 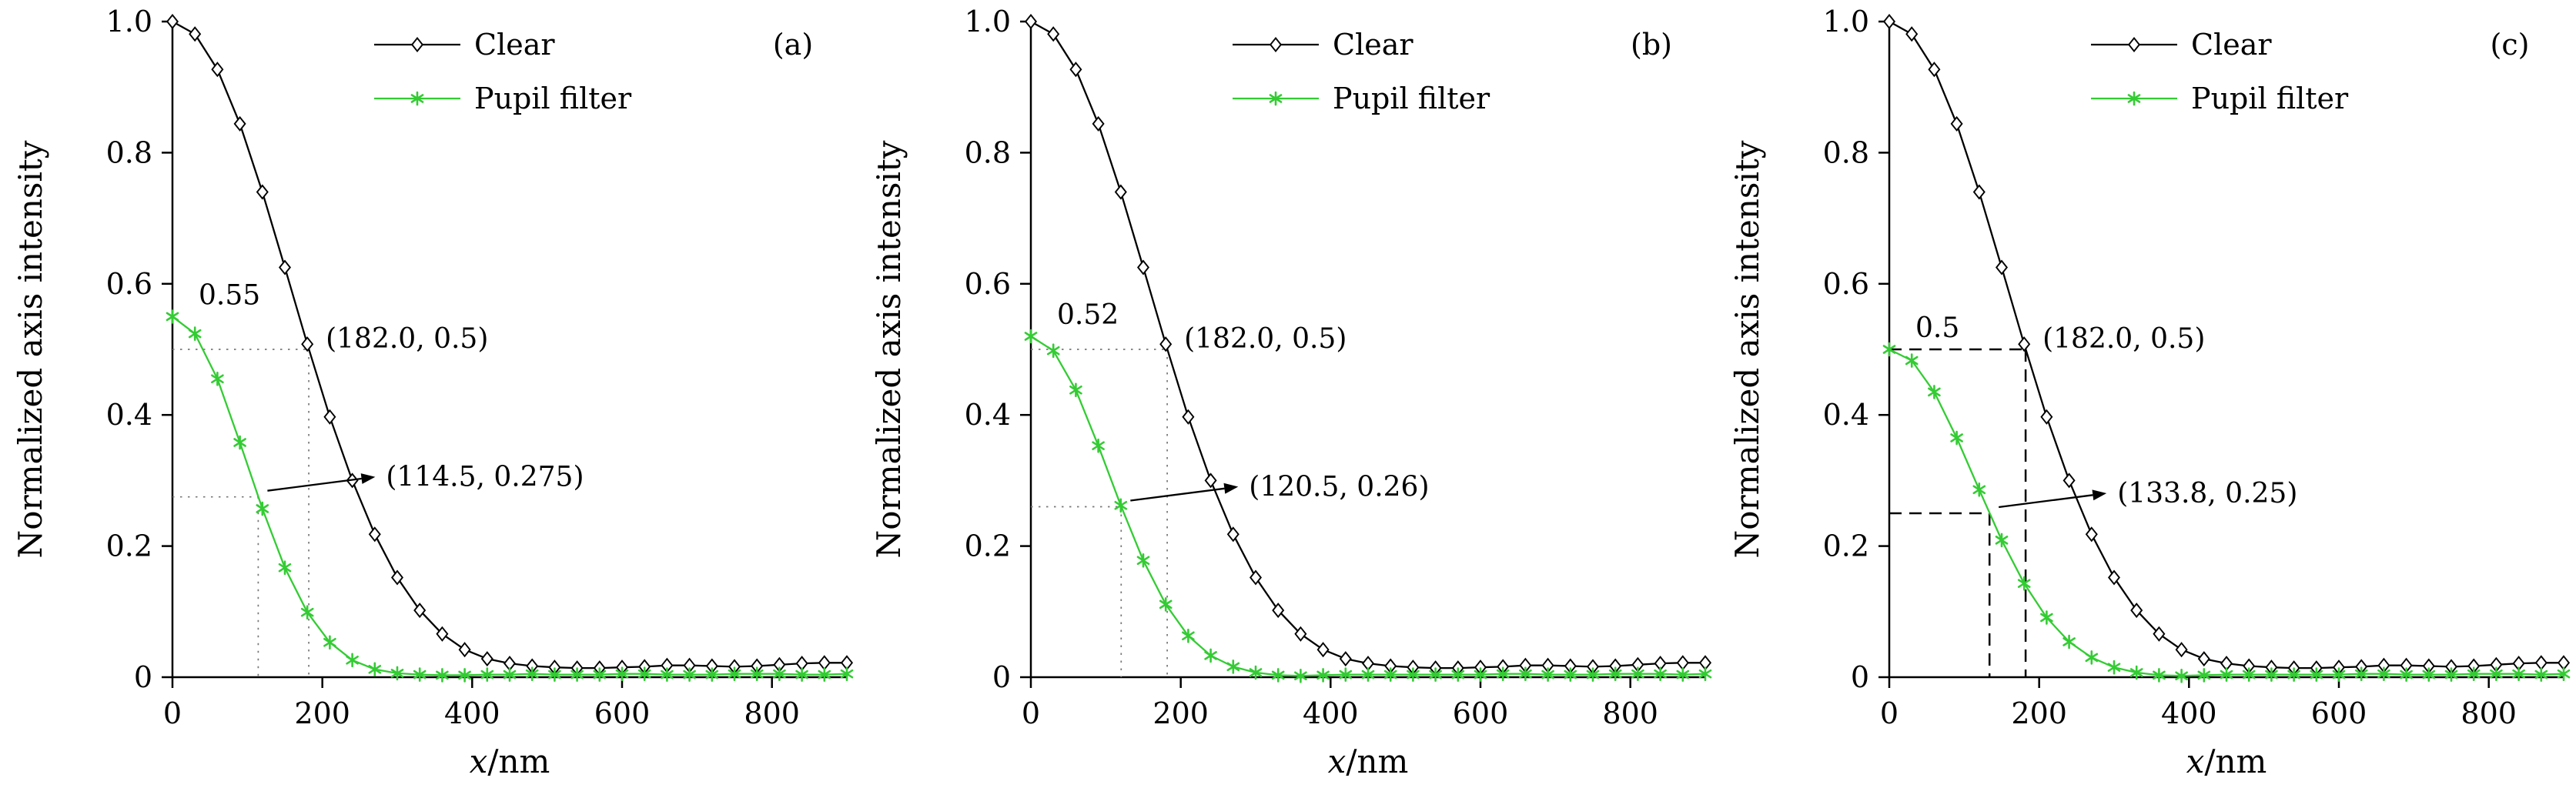 I want to click on x-axis-label: x/nm, so click(x=510, y=761).